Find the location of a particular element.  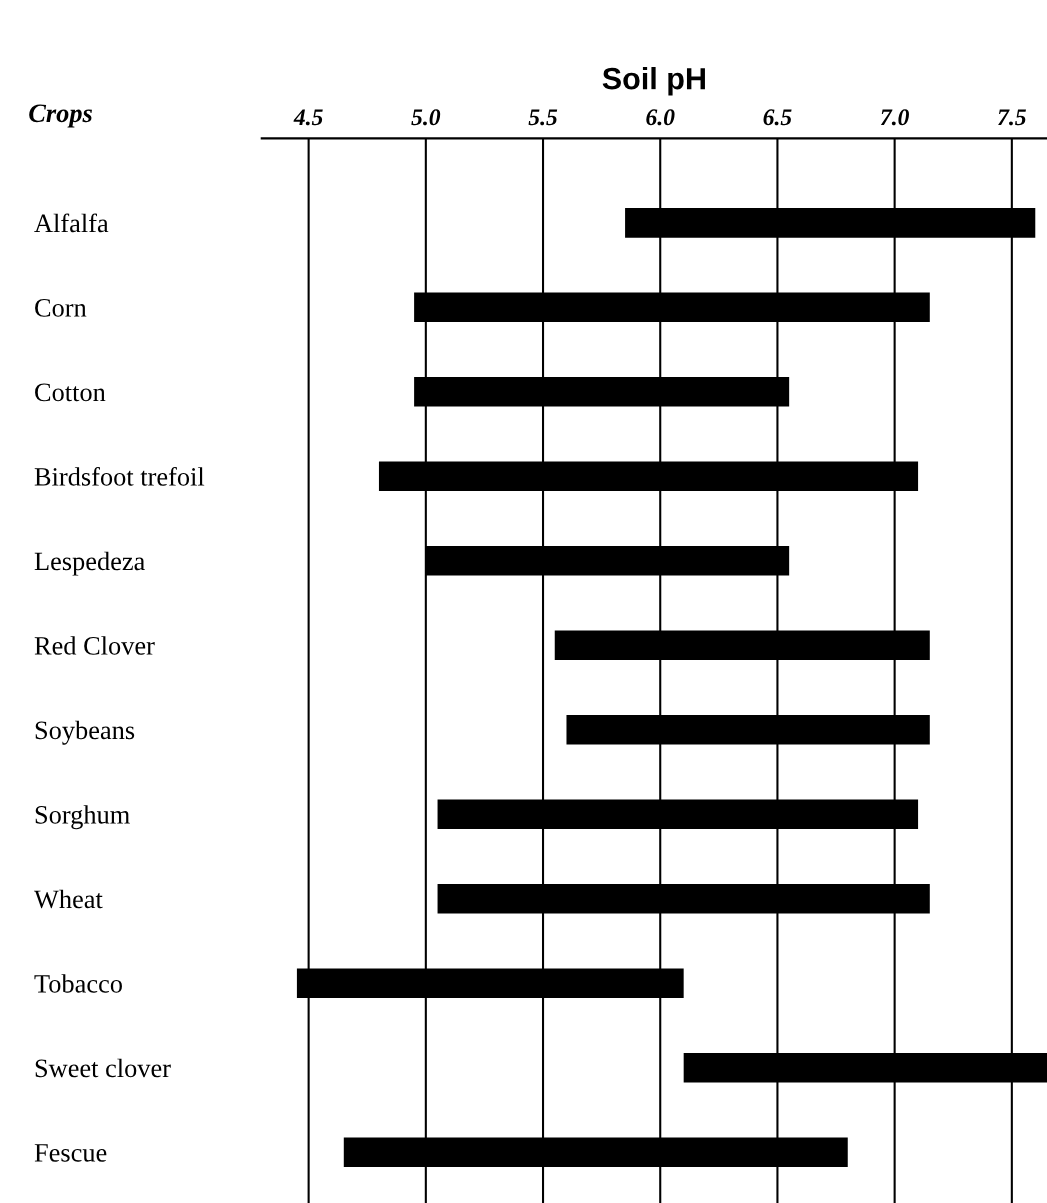

y-axis-title: Crops is located at coordinates (60, 116).